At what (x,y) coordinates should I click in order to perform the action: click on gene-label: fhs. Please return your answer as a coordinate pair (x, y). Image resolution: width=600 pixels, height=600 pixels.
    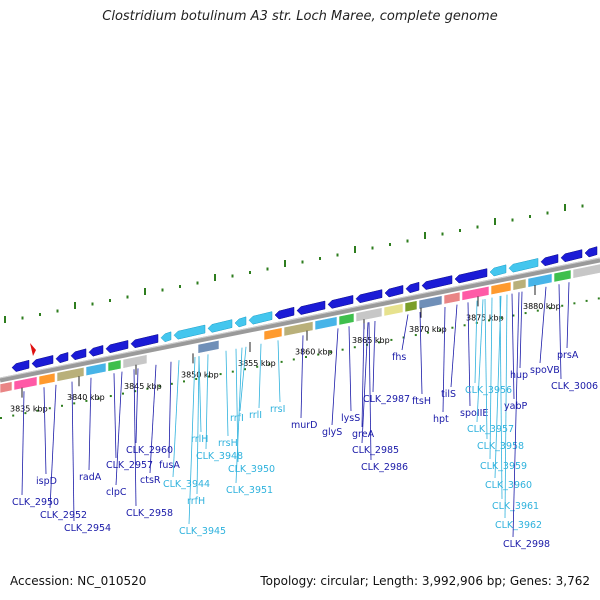
    Looking at the image, I should click on (399, 357).